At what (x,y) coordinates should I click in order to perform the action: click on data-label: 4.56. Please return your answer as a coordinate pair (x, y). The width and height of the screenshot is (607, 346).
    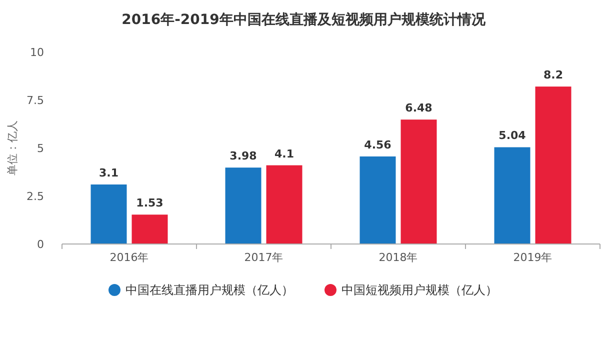
    Looking at the image, I should click on (378, 145).